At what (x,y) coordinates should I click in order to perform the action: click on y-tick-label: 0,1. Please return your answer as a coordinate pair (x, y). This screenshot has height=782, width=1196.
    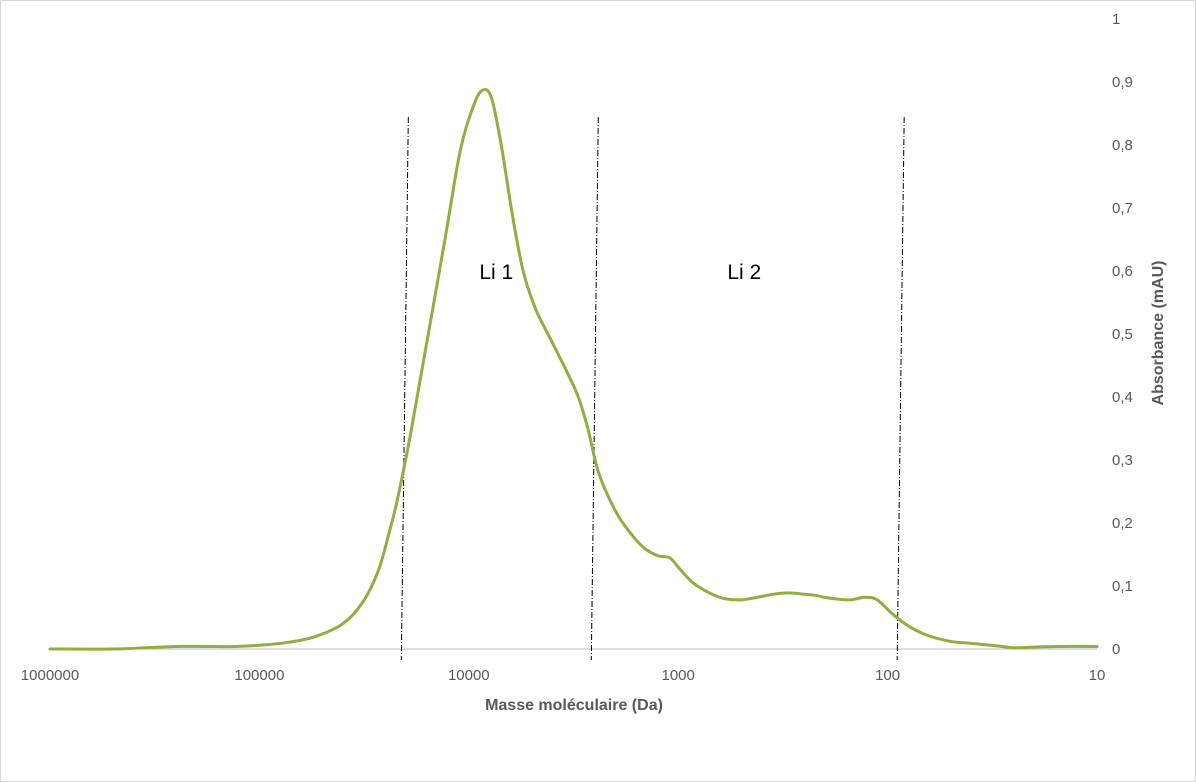
    Looking at the image, I should click on (1122, 586).